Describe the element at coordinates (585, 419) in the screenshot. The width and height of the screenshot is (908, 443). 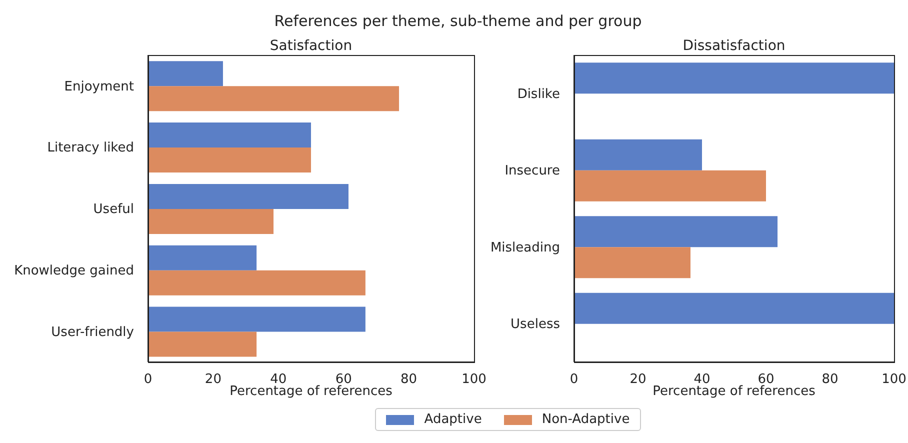
I see `legend-label: Non-Adaptive` at that location.